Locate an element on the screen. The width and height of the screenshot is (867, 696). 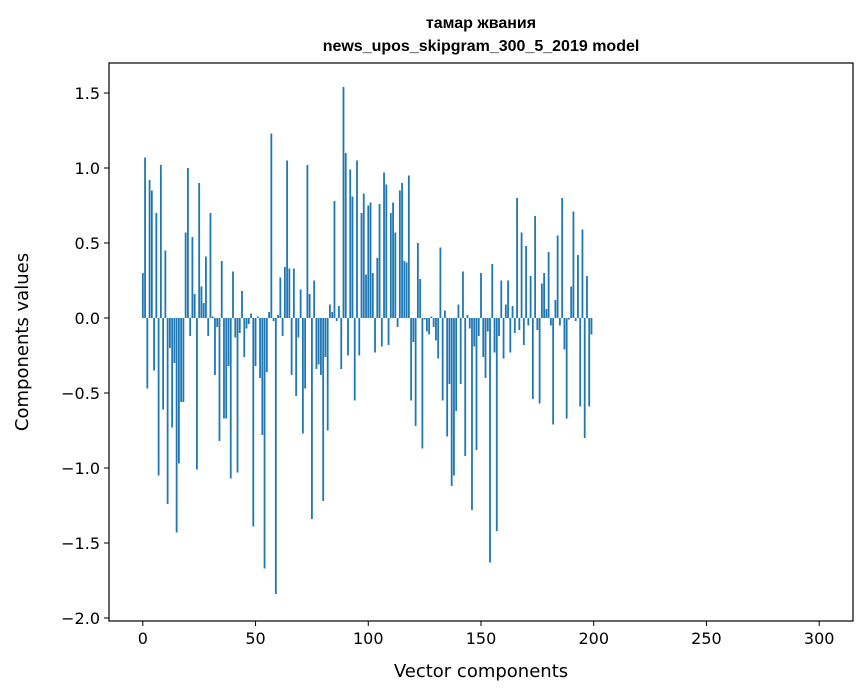
x-axis-label: Vector components is located at coordinates (481, 671).